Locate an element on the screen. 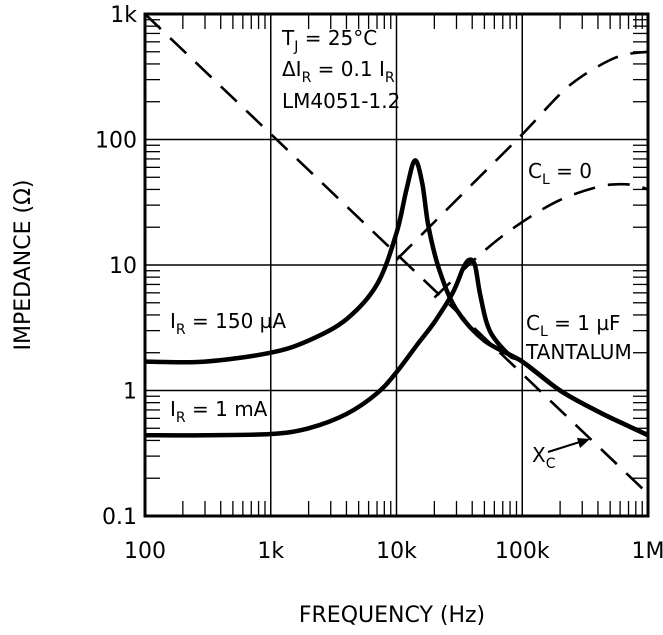 The image size is (663, 635). part-number-label: LM4051-1.2 is located at coordinates (341, 101).